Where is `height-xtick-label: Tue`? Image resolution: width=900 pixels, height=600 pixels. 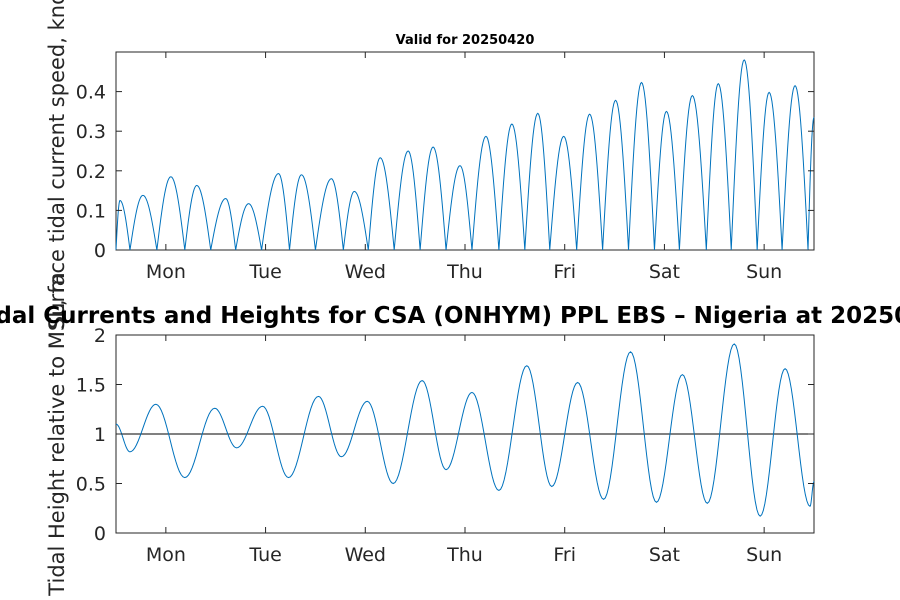 height-xtick-label: Tue is located at coordinates (264, 555).